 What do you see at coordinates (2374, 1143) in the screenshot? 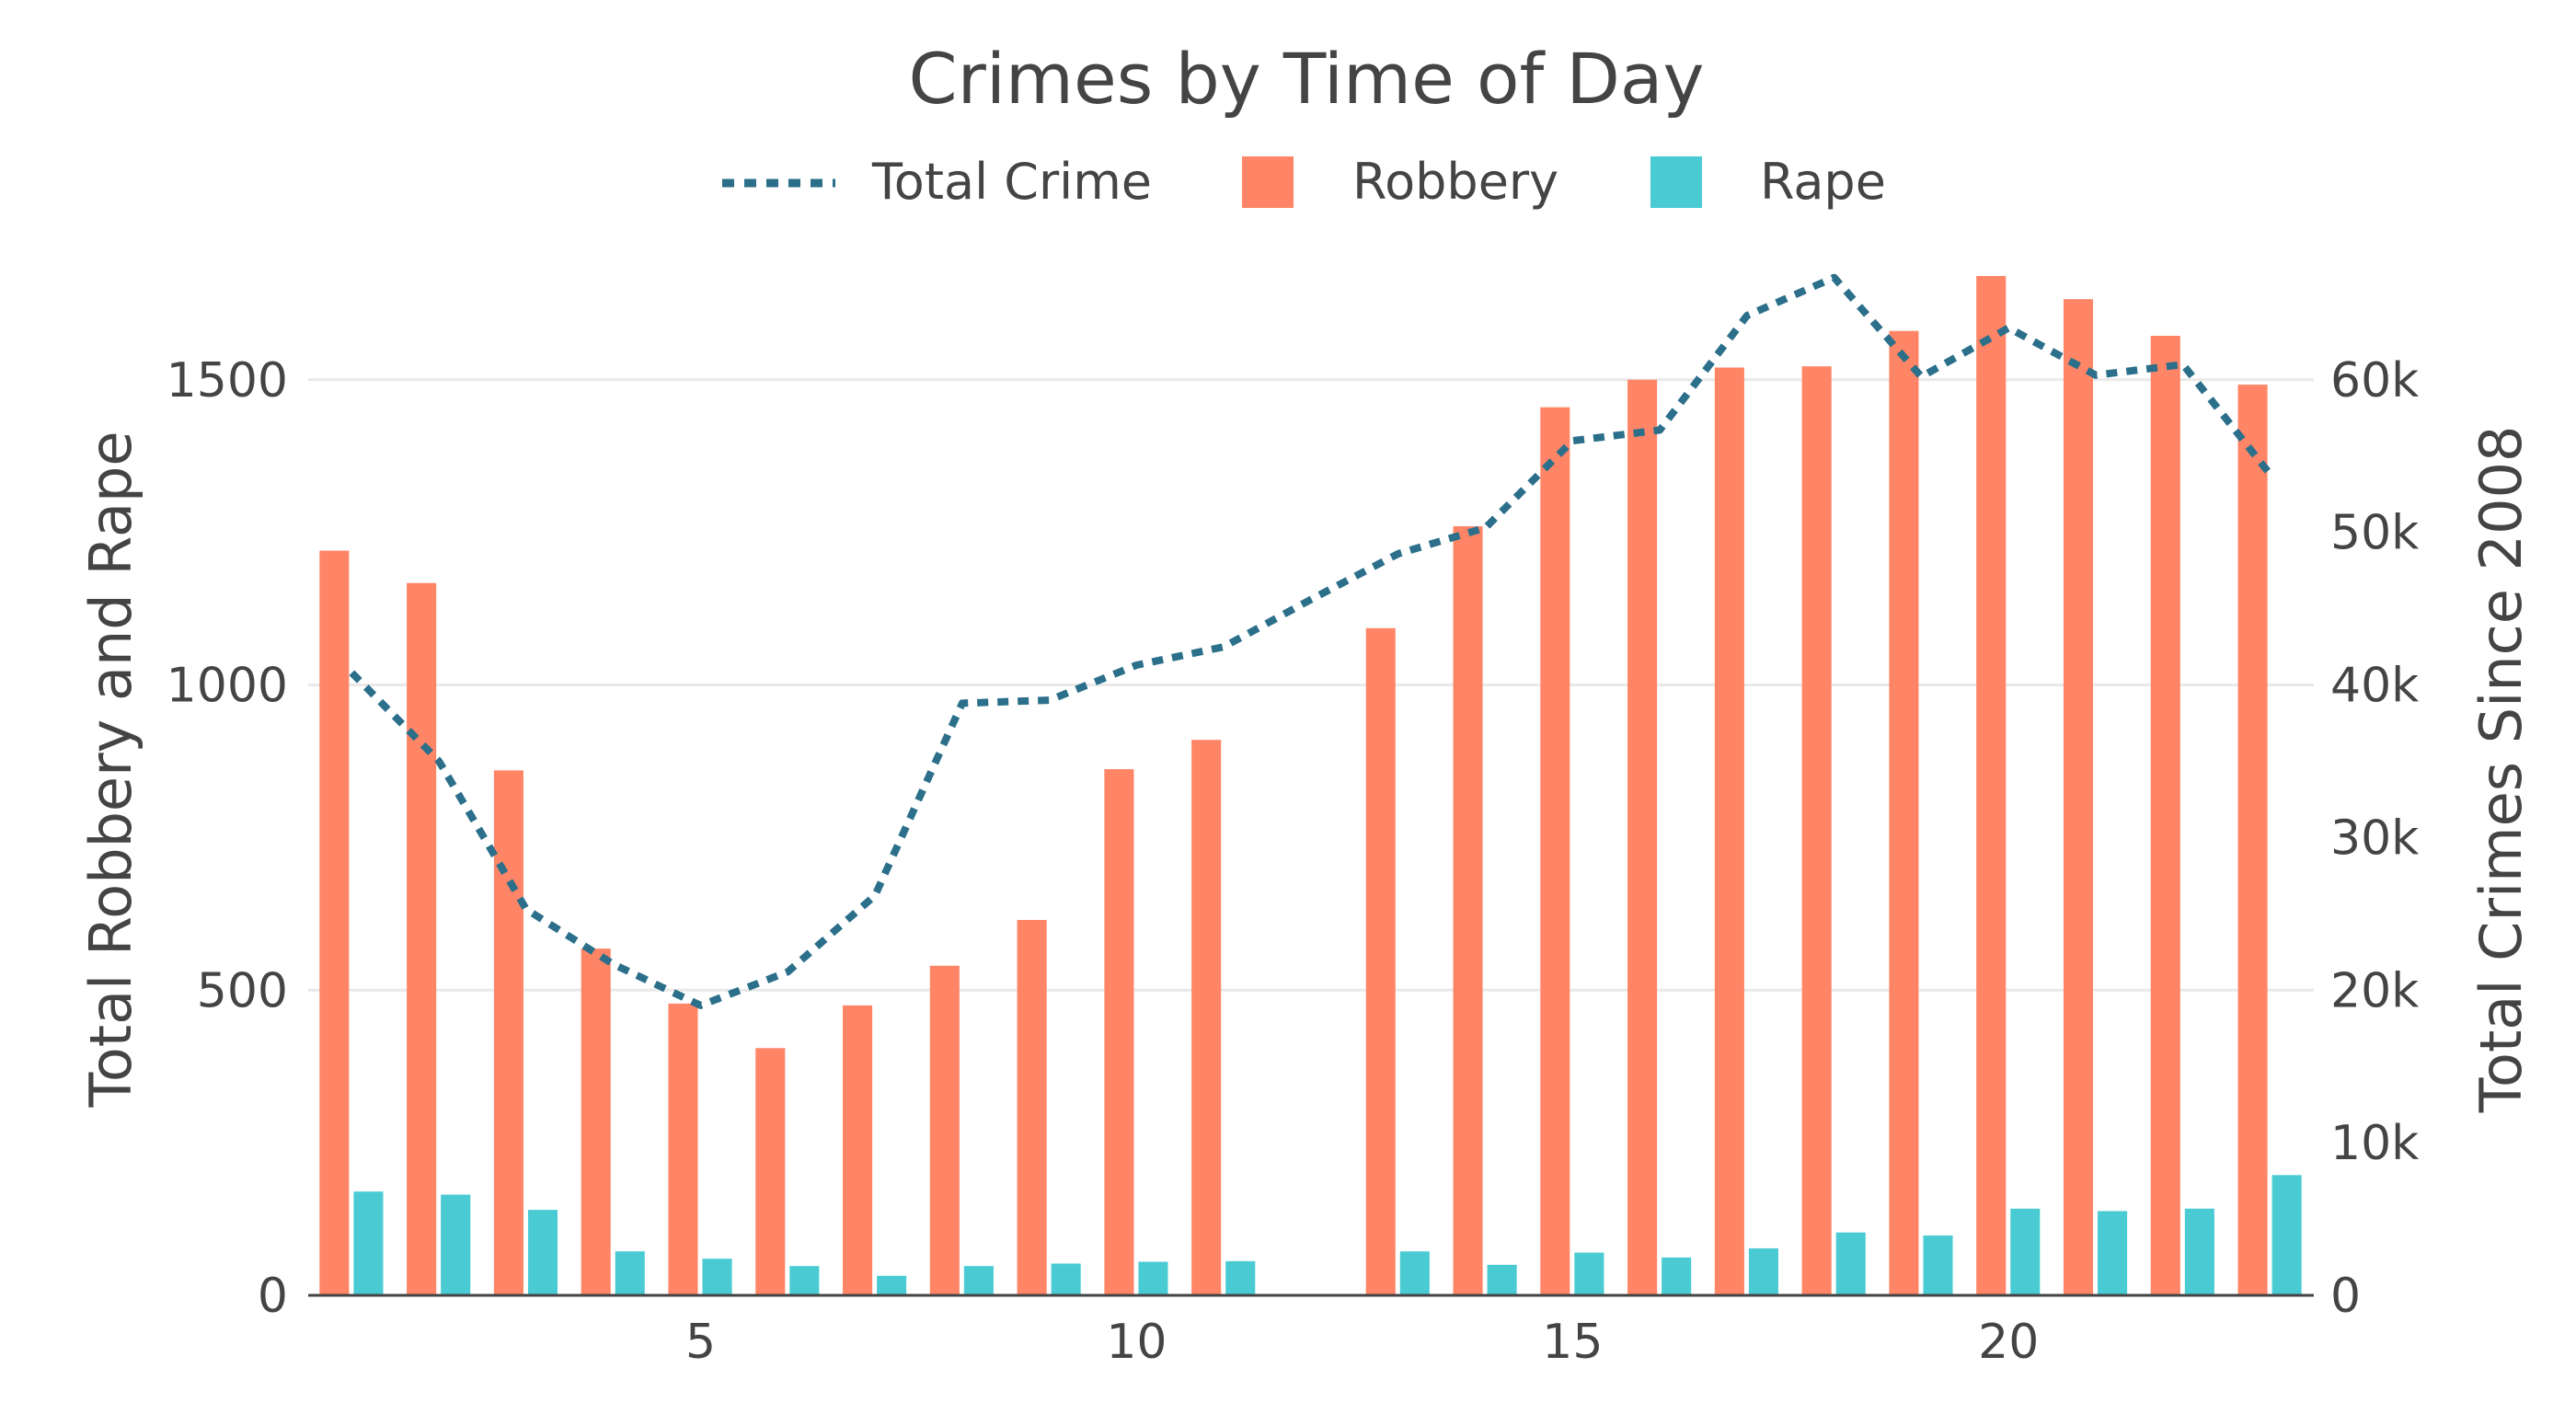
I see `y-tick-right-10k: 10k` at bounding box center [2374, 1143].